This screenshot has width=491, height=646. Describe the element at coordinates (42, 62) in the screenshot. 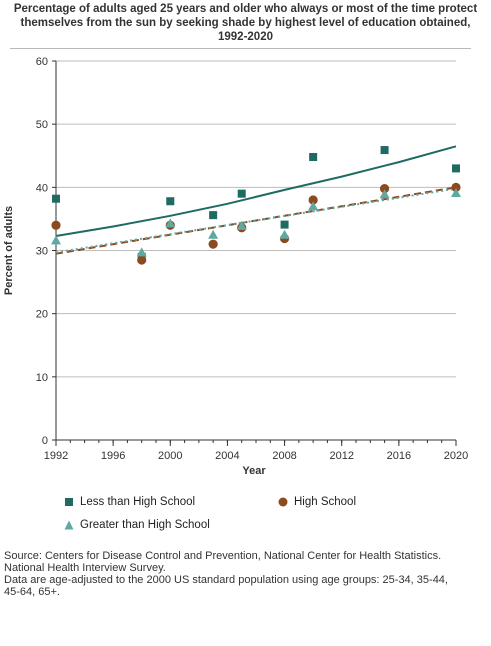

I see `y-tick-label: 60` at that location.